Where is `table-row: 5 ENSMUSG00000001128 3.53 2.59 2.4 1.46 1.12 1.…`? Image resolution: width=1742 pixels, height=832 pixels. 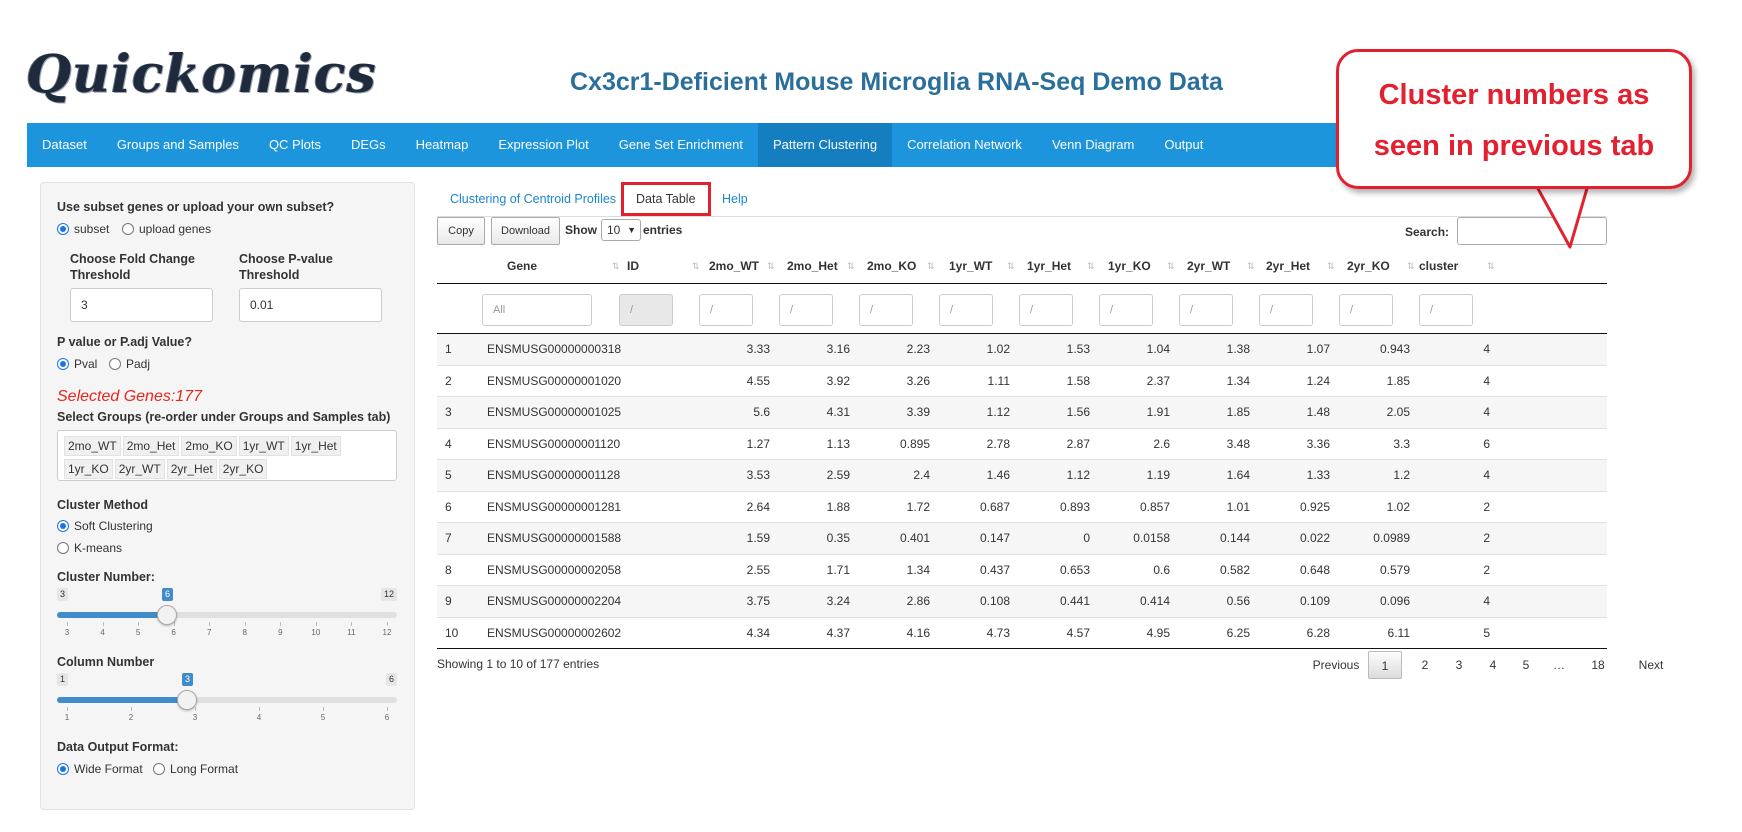
table-row: 5 ENSMUSG00000001128 3.53 2.59 2.4 1.46 1.12 1.… is located at coordinates (1022, 476).